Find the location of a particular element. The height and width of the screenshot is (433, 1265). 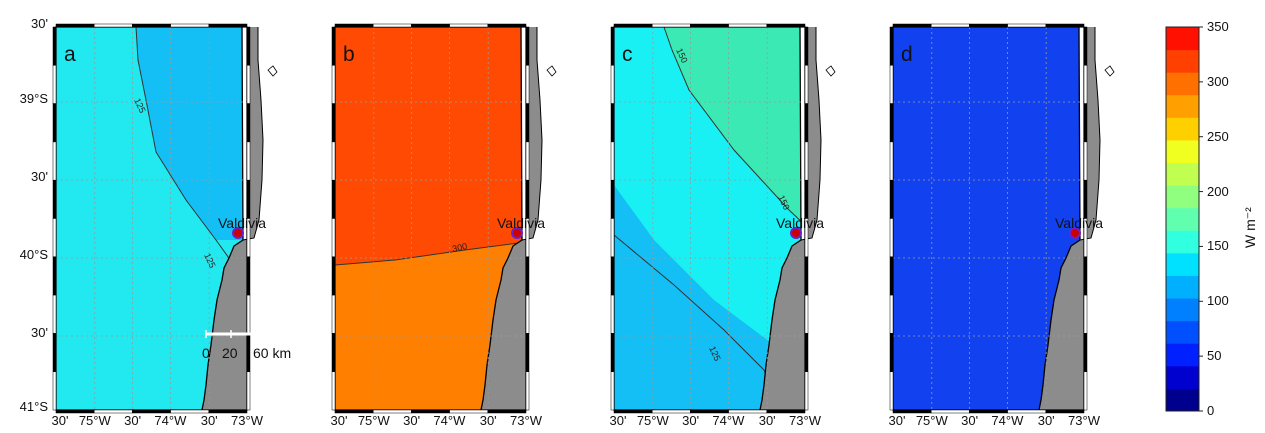

y-tick-label: 41°S is located at coordinates (33, 406).